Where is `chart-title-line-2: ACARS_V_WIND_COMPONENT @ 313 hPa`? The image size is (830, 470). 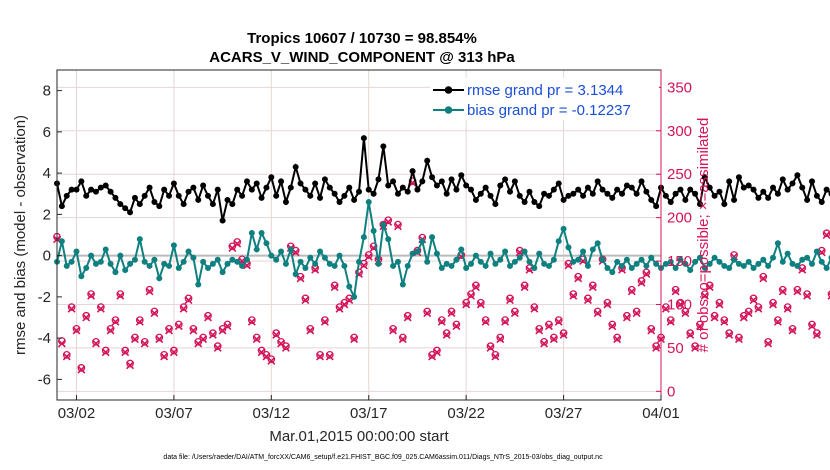 chart-title-line-2: ACARS_V_WIND_COMPONENT @ 313 hPa is located at coordinates (362, 57).